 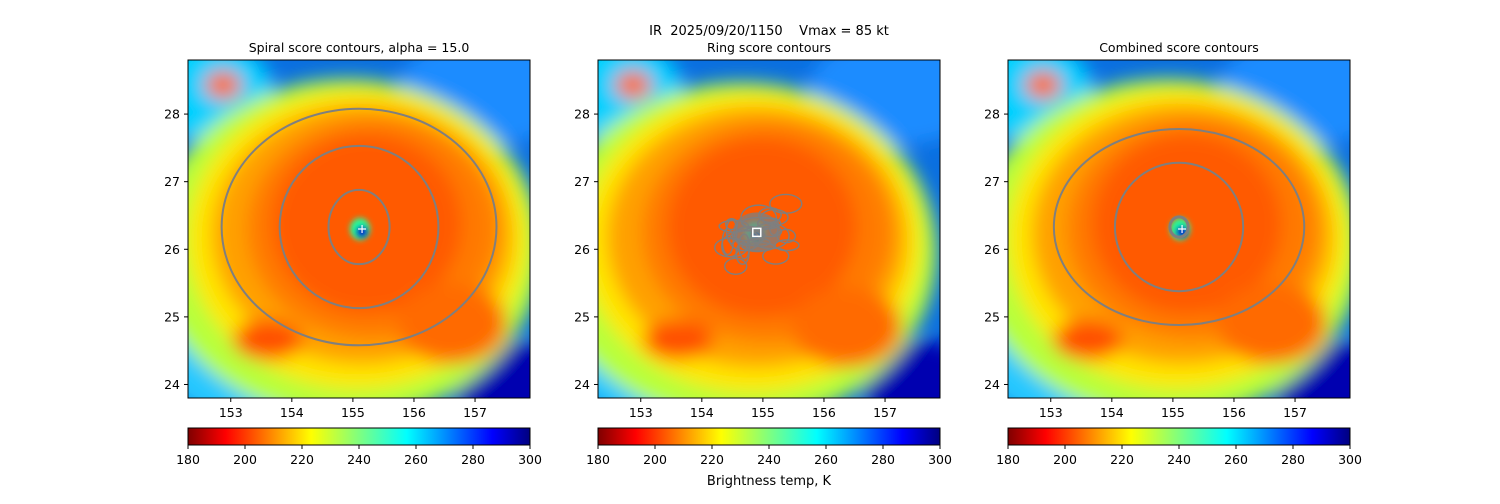 What do you see at coordinates (769, 47) in the screenshot?
I see `panel-title: Ring score contours` at bounding box center [769, 47].